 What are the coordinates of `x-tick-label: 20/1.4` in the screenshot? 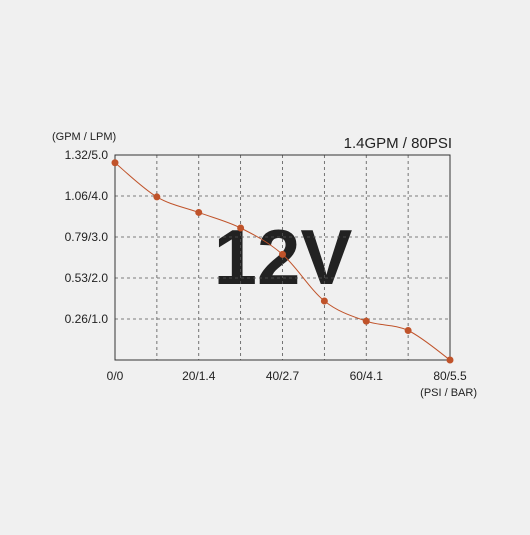 It's located at (199, 376).